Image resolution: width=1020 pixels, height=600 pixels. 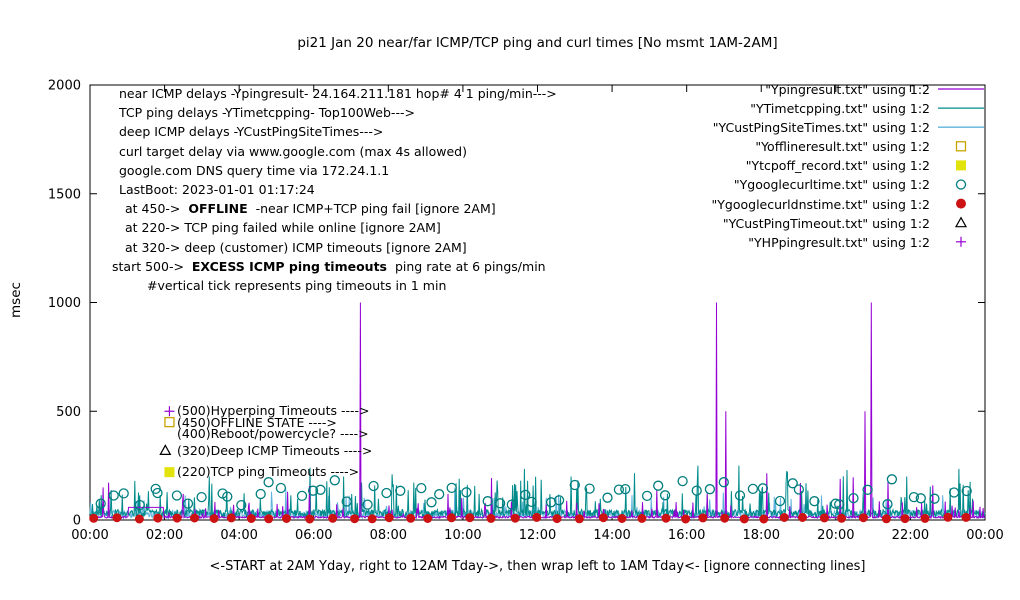 What do you see at coordinates (64, 86) in the screenshot?
I see `y-tick-label: 2000` at bounding box center [64, 86].